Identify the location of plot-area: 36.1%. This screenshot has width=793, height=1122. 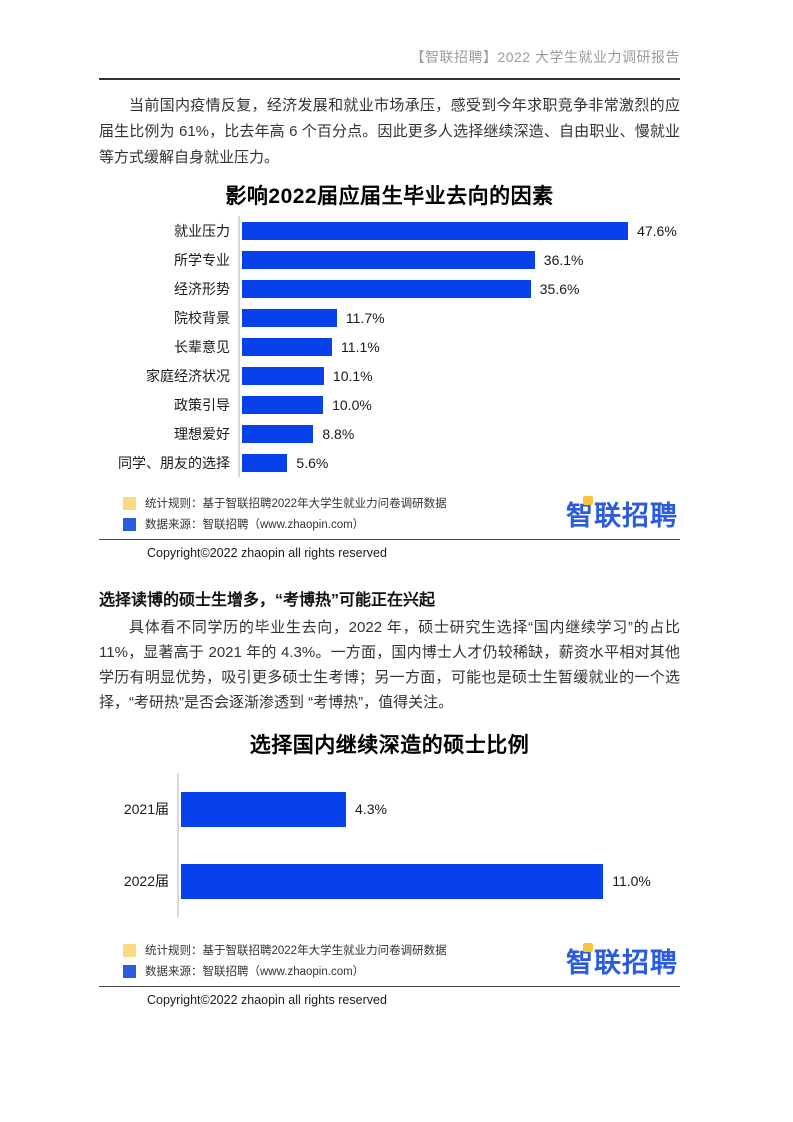
(459, 259).